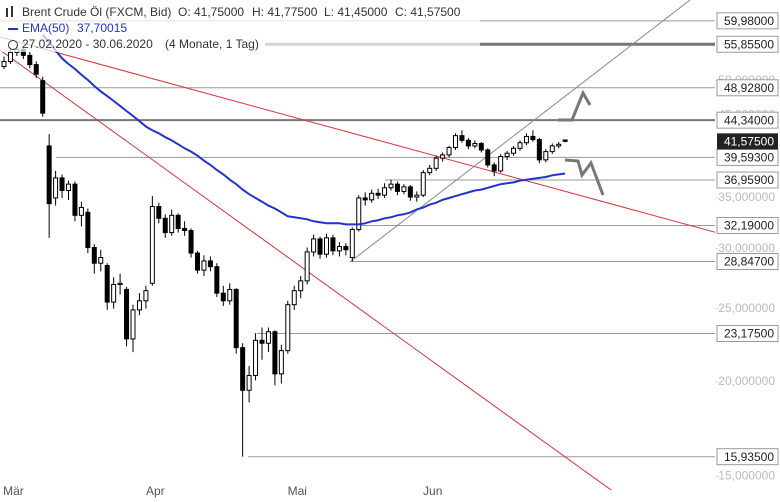  What do you see at coordinates (749, 158) in the screenshot?
I see `level-label: 39,59300` at bounding box center [749, 158].